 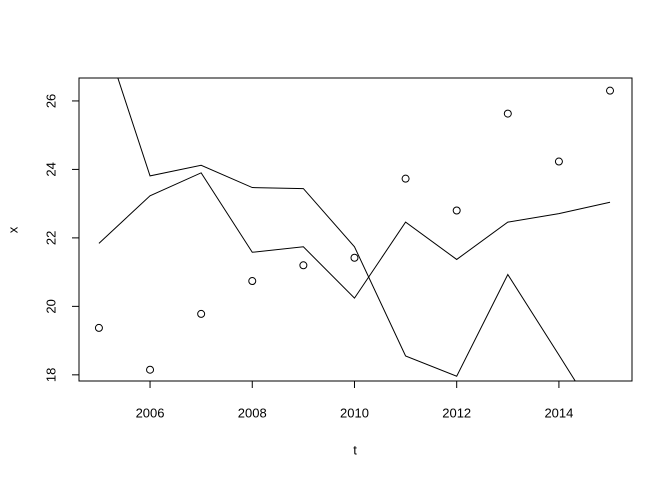 What do you see at coordinates (354, 412) in the screenshot?
I see `x-tick-label: 2010` at bounding box center [354, 412].